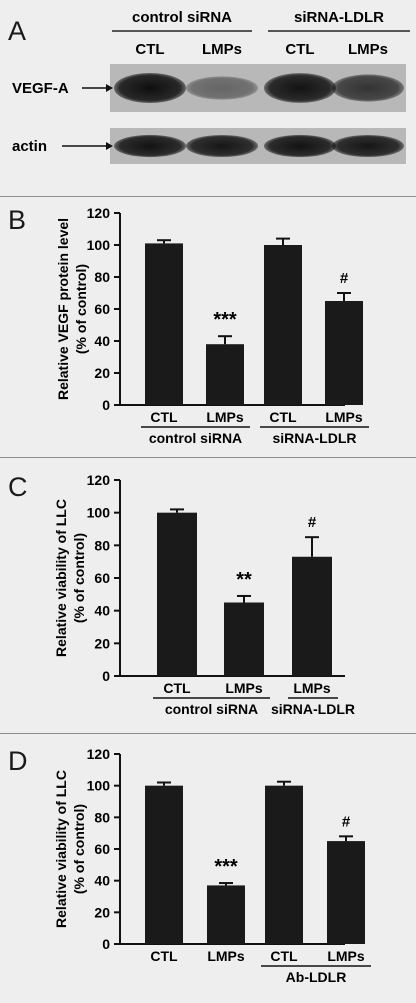 This screenshot has width=416, height=1003. I want to click on blot-group-label: control siRNA, so click(182, 17).